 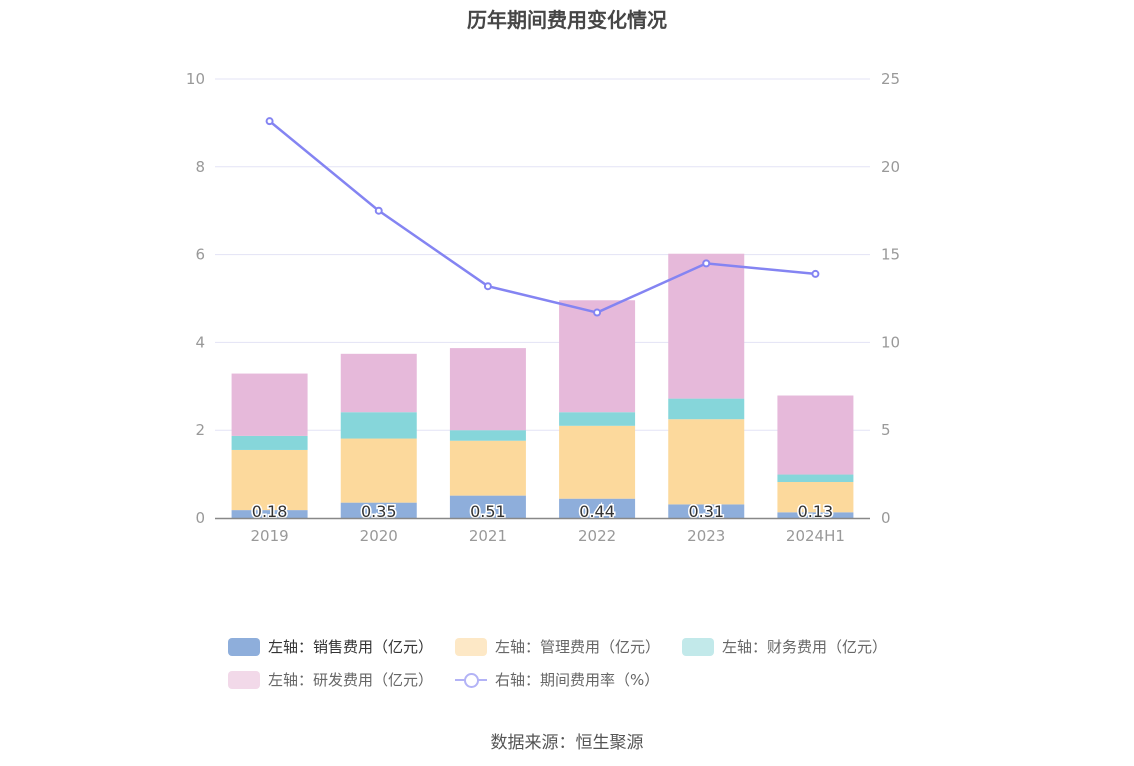 What do you see at coordinates (805, 647) in the screenshot?
I see `legend-label-finance: 左轴：财务费用（亿元）` at bounding box center [805, 647].